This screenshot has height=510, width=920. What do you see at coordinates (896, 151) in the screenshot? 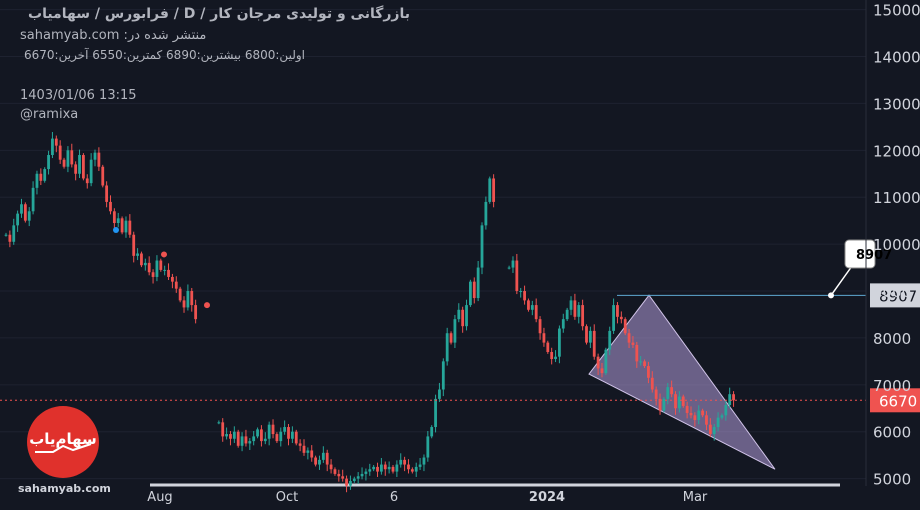
I see `y-tick-label: 12000` at bounding box center [896, 151].